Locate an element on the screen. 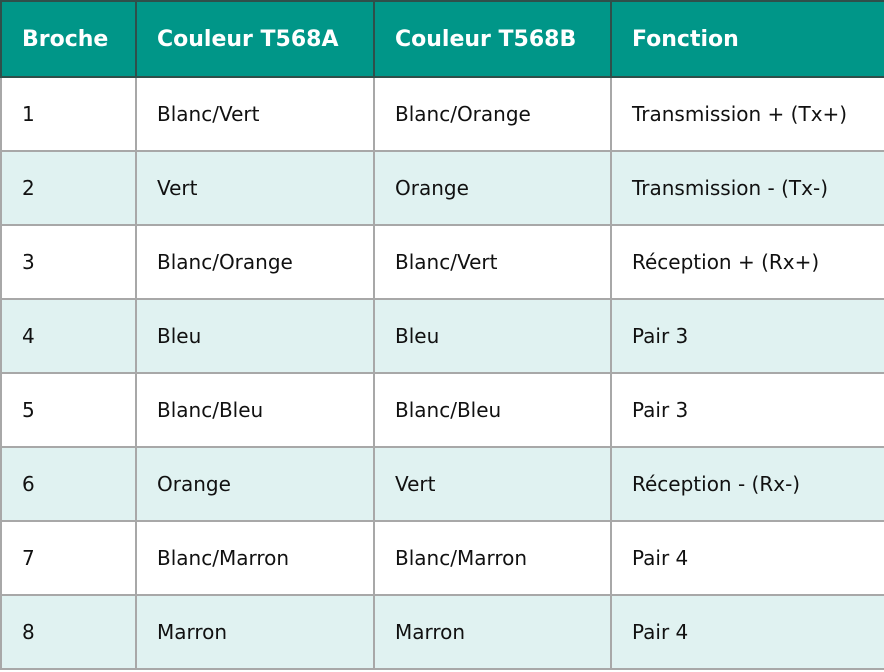  table-row: 3 Blanc/Orange Blanc/Vert Réception + (Rx+) is located at coordinates (442, 262).